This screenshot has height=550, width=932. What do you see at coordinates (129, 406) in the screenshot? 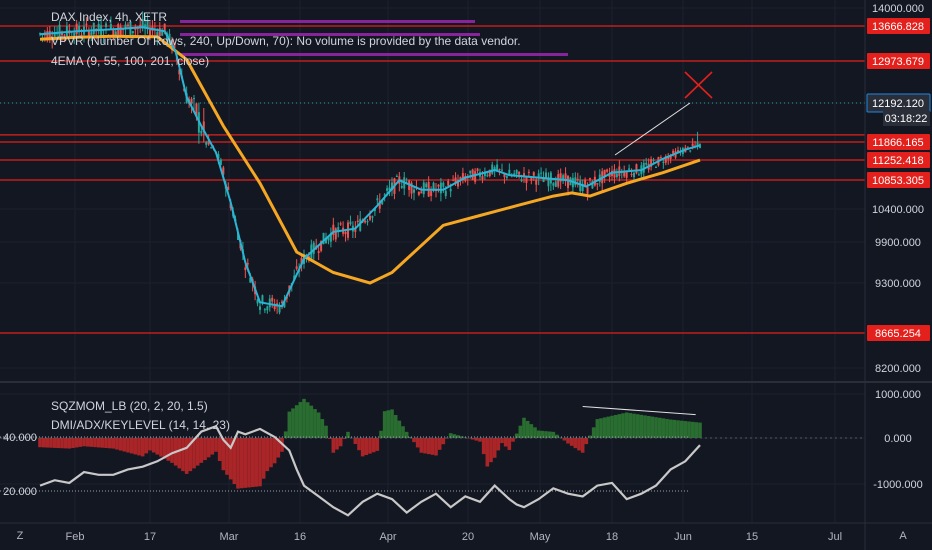
I see `legend-sqzmom: SQZMOM_LB (20, 2, 20, 1.5)` at bounding box center [129, 406].